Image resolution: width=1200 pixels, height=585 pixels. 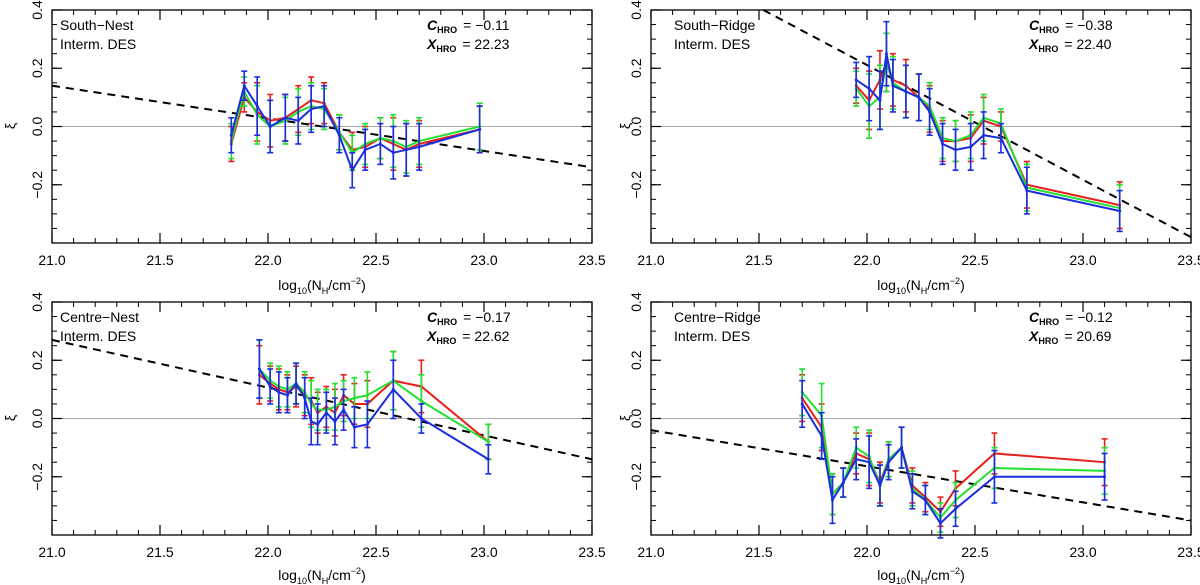 What do you see at coordinates (468, 45) in the screenshot?
I see `x-hro-annotation: XHRO = 22.23` at bounding box center [468, 45].